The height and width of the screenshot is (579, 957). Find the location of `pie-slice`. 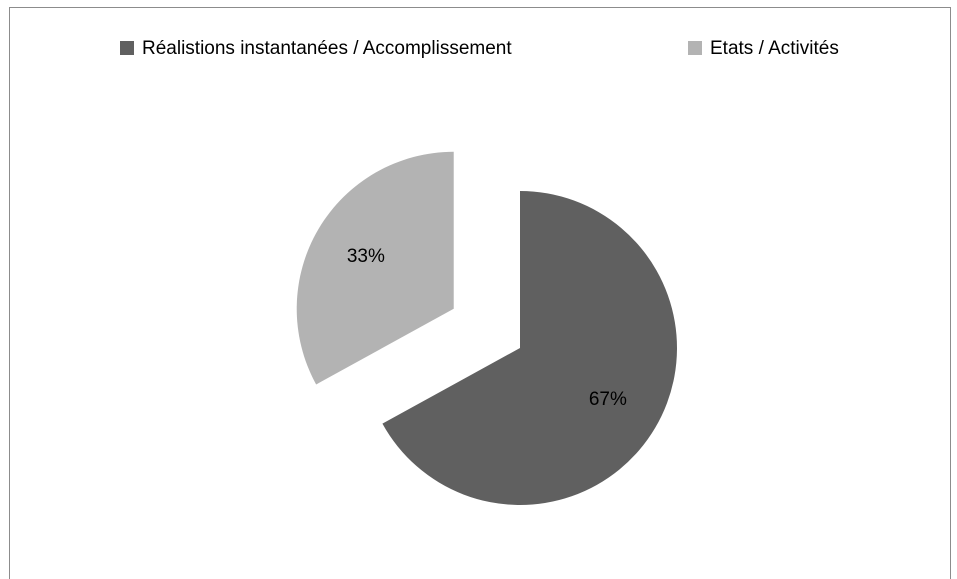

pie-slice is located at coordinates (375, 268).